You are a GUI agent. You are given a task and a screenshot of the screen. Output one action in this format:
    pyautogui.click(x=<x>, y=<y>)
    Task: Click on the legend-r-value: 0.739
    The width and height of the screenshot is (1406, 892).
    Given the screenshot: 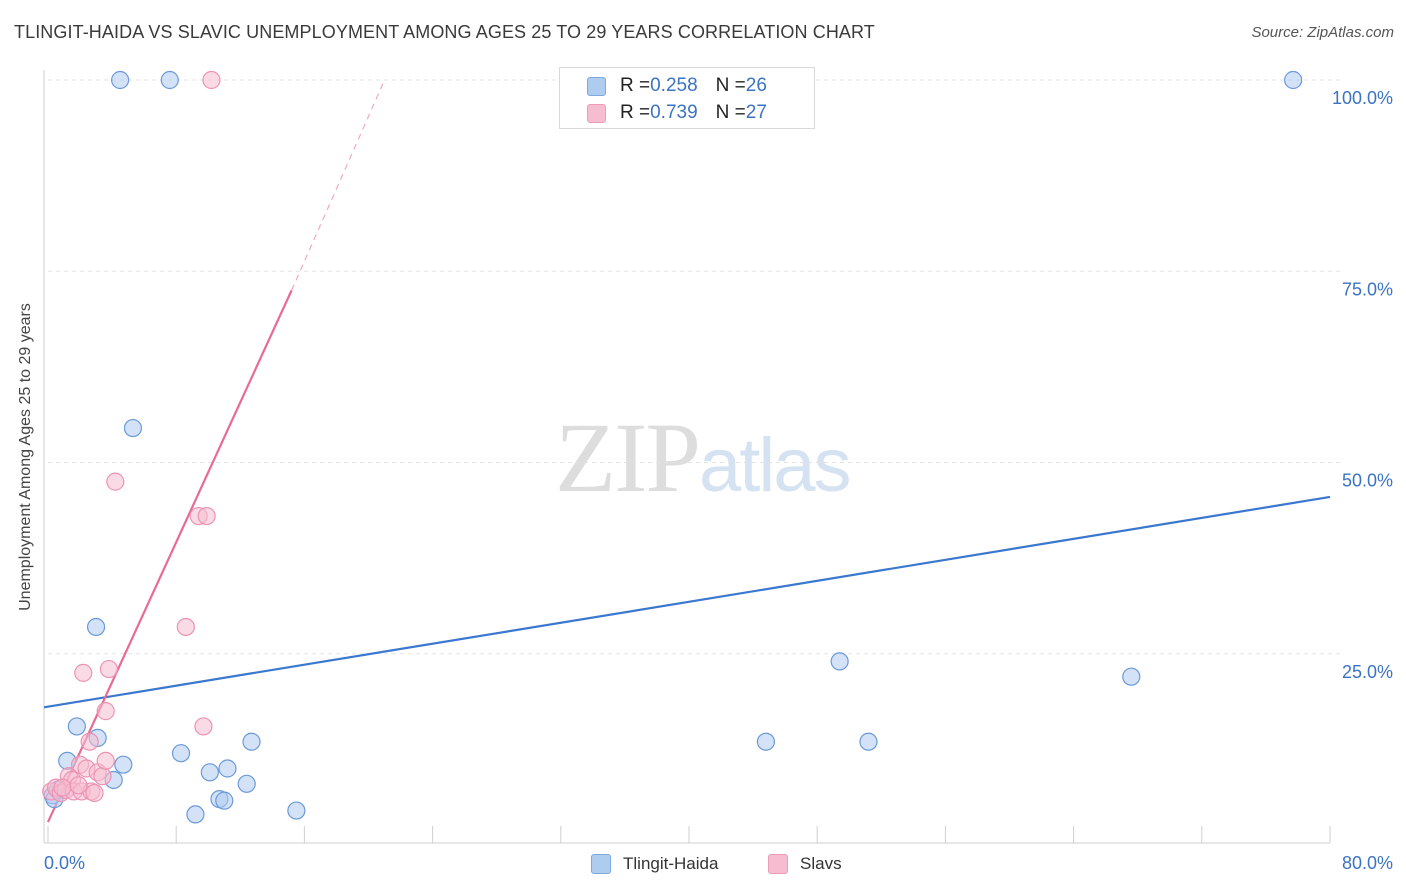 What is the action you would take?
    pyautogui.click(x=674, y=112)
    